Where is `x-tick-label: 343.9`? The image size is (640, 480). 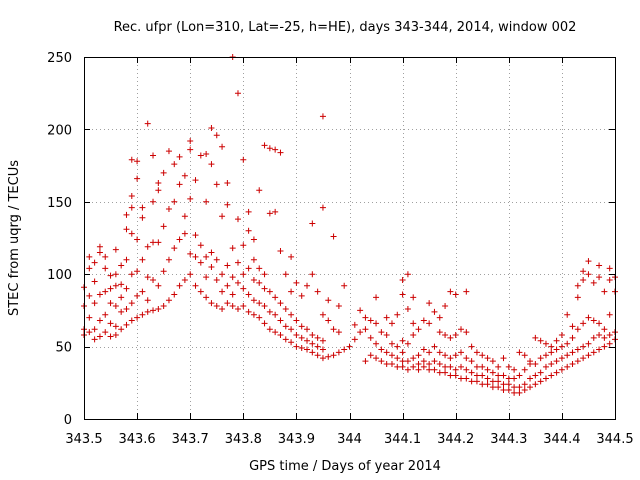 x-tick-label: 343.9 is located at coordinates (296, 439).